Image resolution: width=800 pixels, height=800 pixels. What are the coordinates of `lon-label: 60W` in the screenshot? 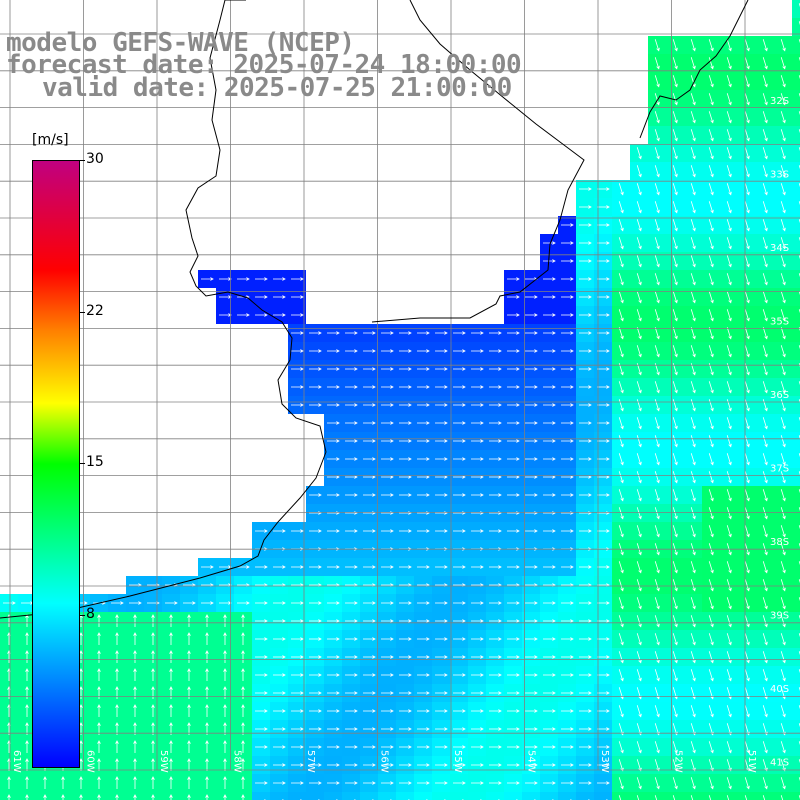 It's located at (90, 761).